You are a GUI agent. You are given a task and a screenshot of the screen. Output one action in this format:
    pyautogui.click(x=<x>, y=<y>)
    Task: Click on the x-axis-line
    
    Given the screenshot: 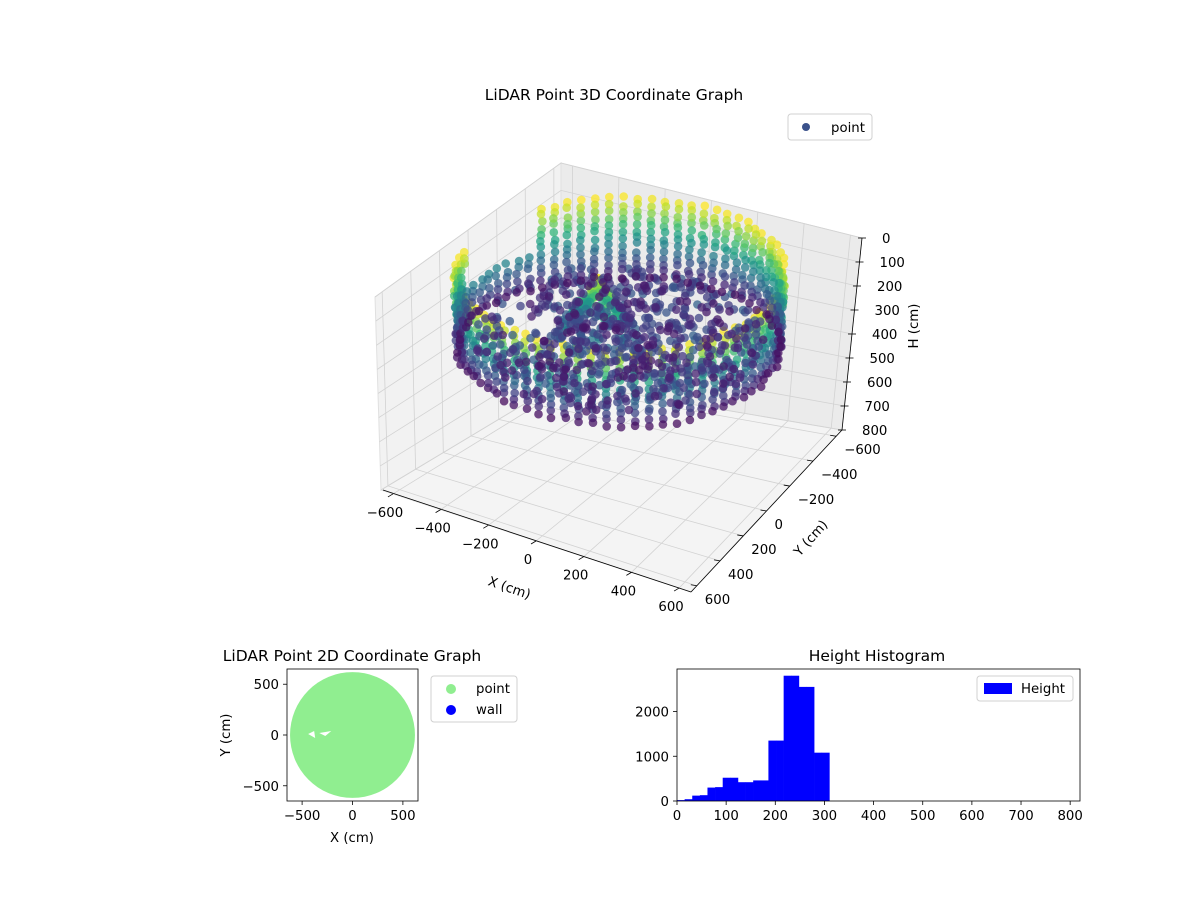 What is the action you would take?
    pyautogui.click(x=537, y=541)
    